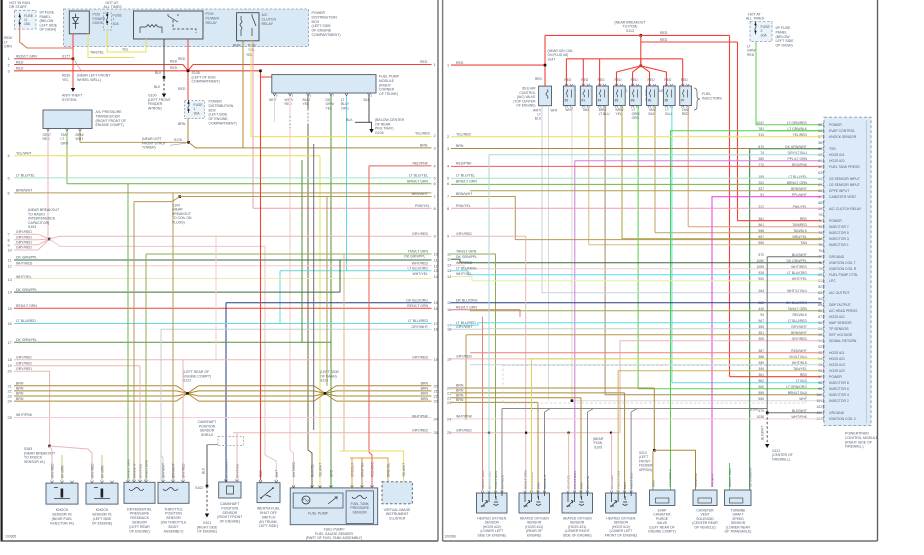  What do you see at coordinates (761, 351) in the screenshot?
I see `svg-text: 387` at bounding box center [761, 351].